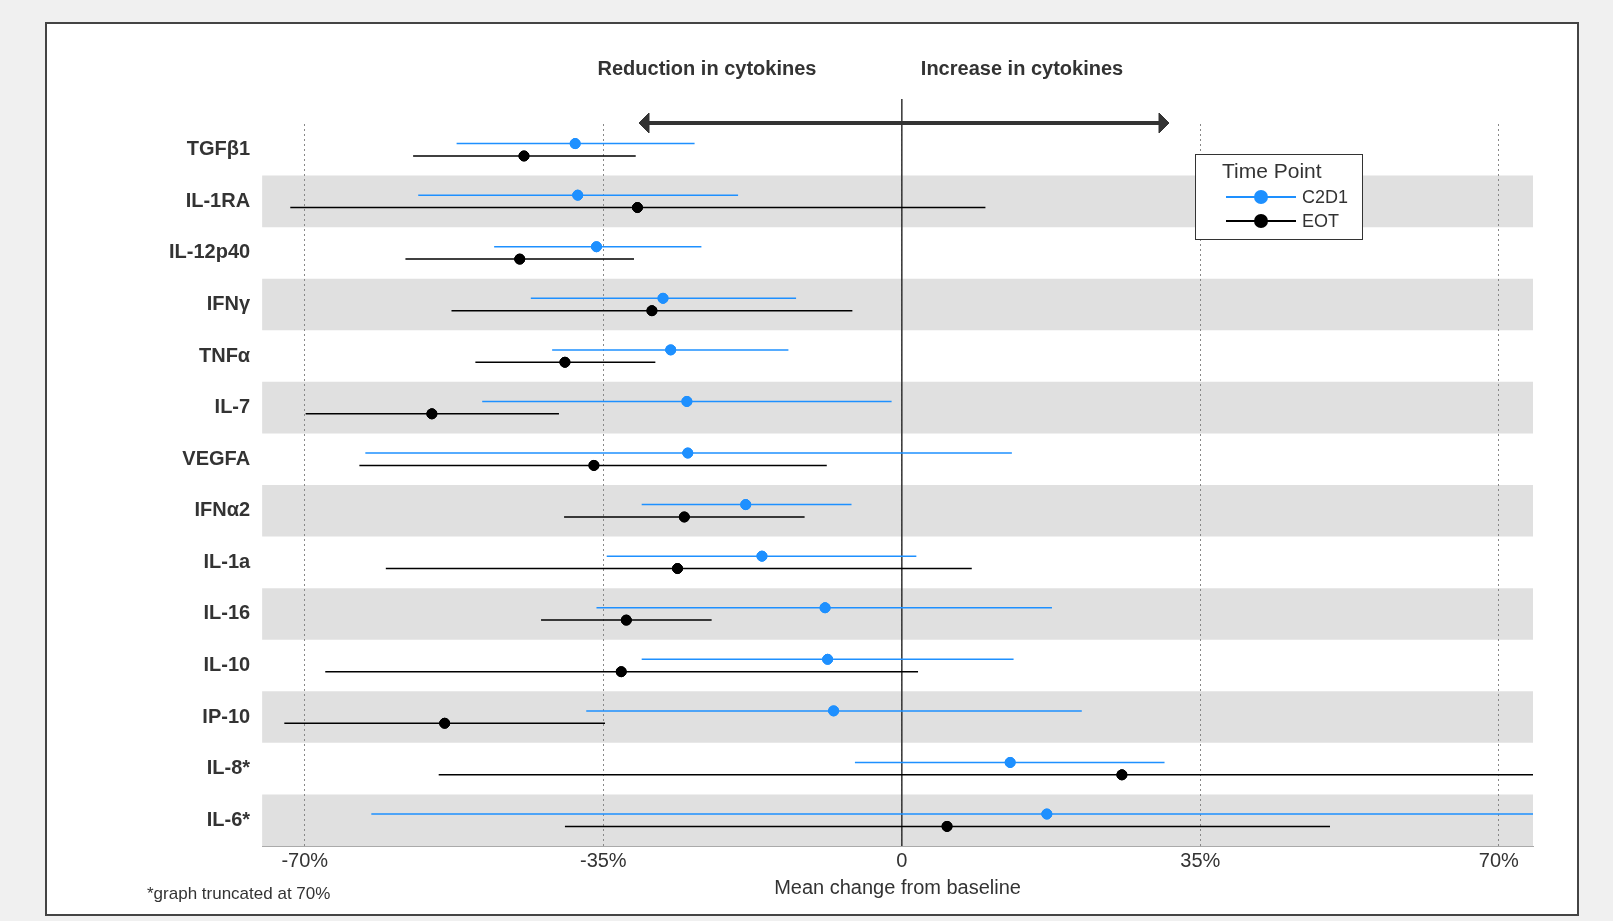 This screenshot has width=1613, height=921. I want to click on x-tick-label: 0, so click(902, 859).